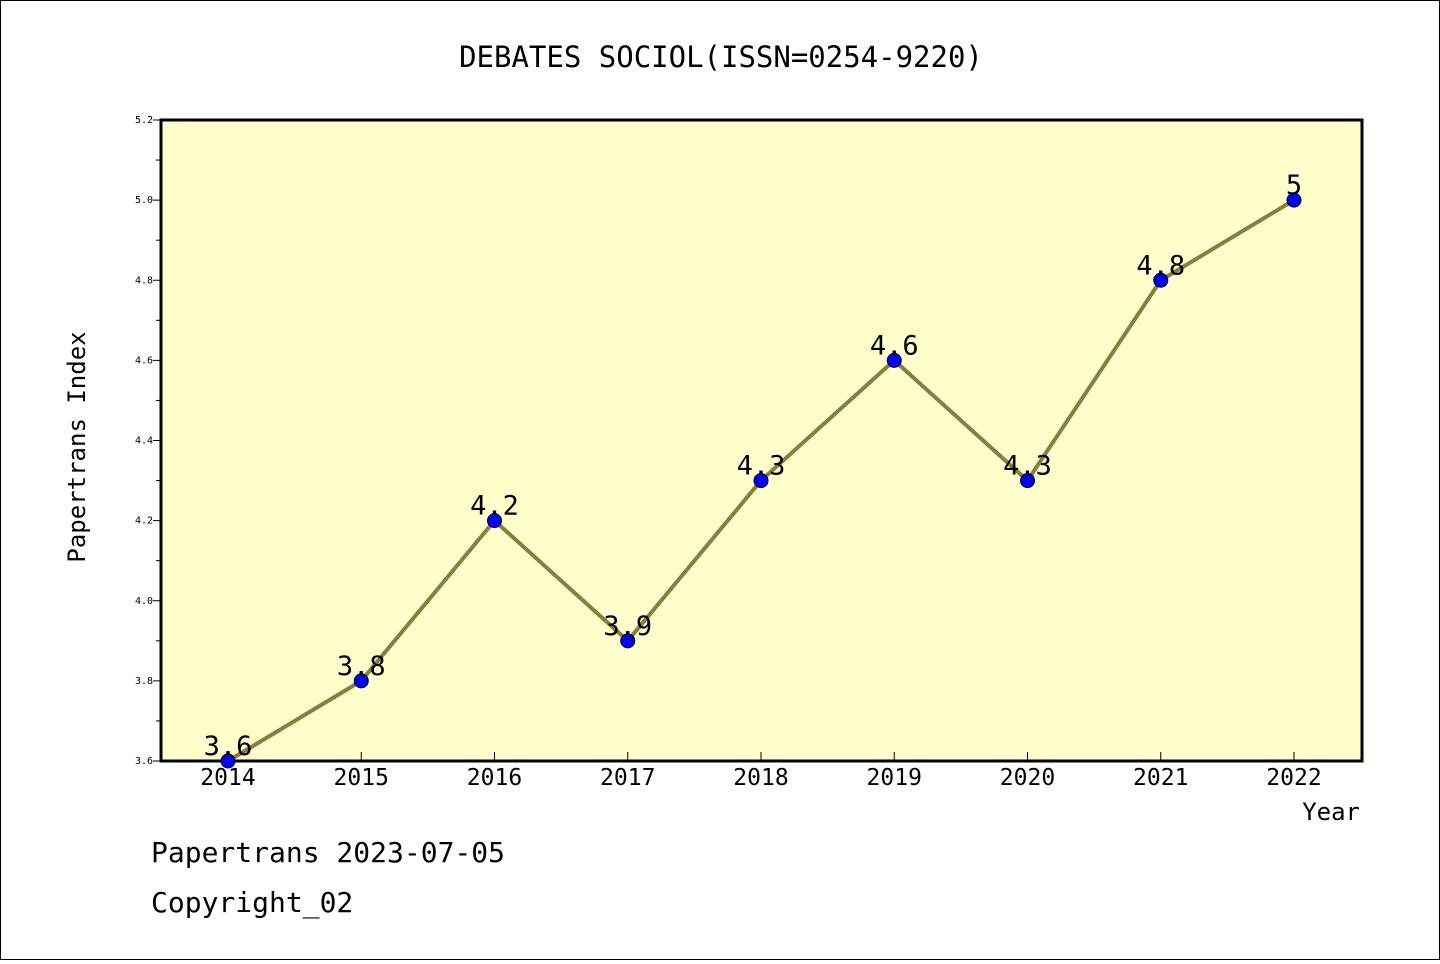  Describe the element at coordinates (144, 441) in the screenshot. I see `y-tick-label: 4.4` at that location.